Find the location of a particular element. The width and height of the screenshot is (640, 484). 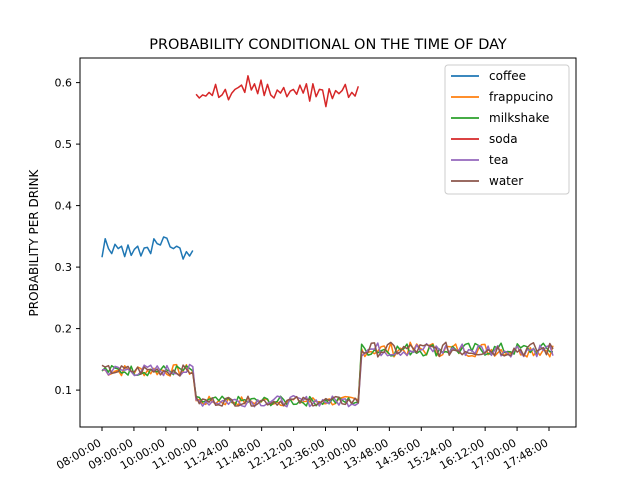

series-line-water is located at coordinates (327, 374).